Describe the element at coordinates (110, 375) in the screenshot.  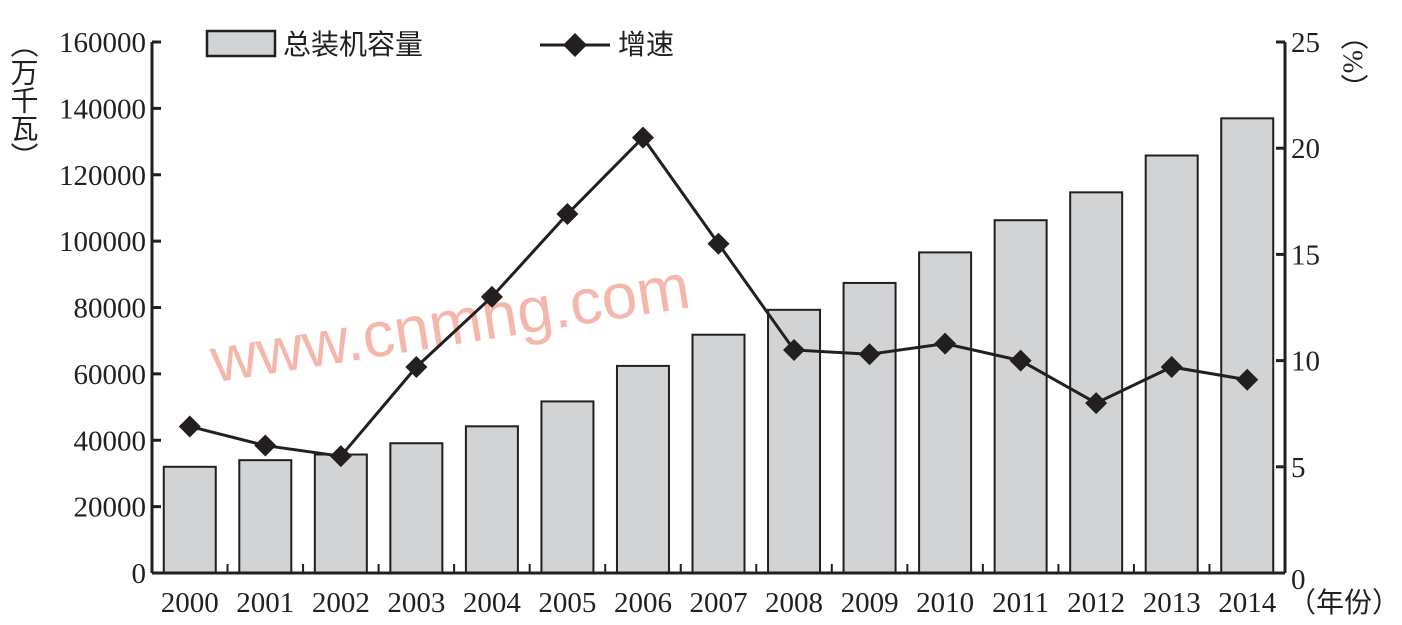
I see `left-tick-label: 60000` at that location.